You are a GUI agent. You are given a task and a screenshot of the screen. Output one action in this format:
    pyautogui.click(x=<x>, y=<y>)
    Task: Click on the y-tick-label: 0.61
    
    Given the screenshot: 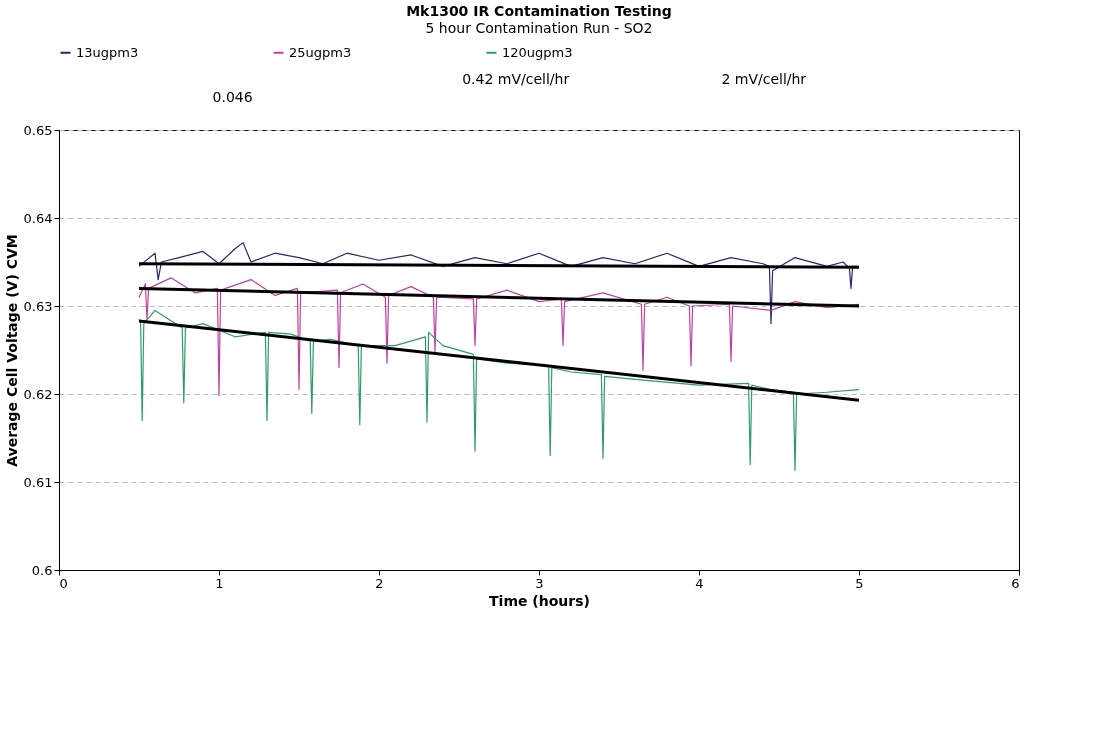 What is the action you would take?
    pyautogui.click(x=38, y=482)
    